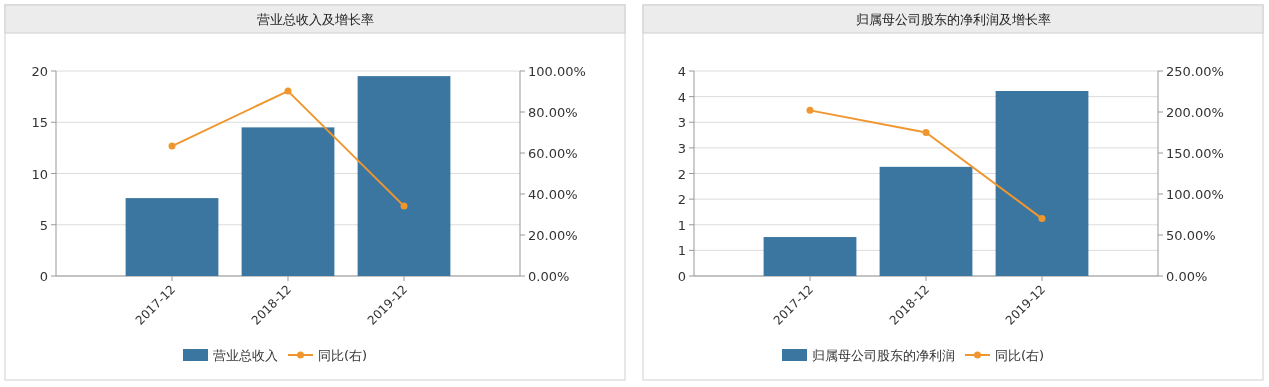 The image size is (1269, 387). I want to click on chart-title: 归属母公司股东的净利润及增长率, so click(953, 19).